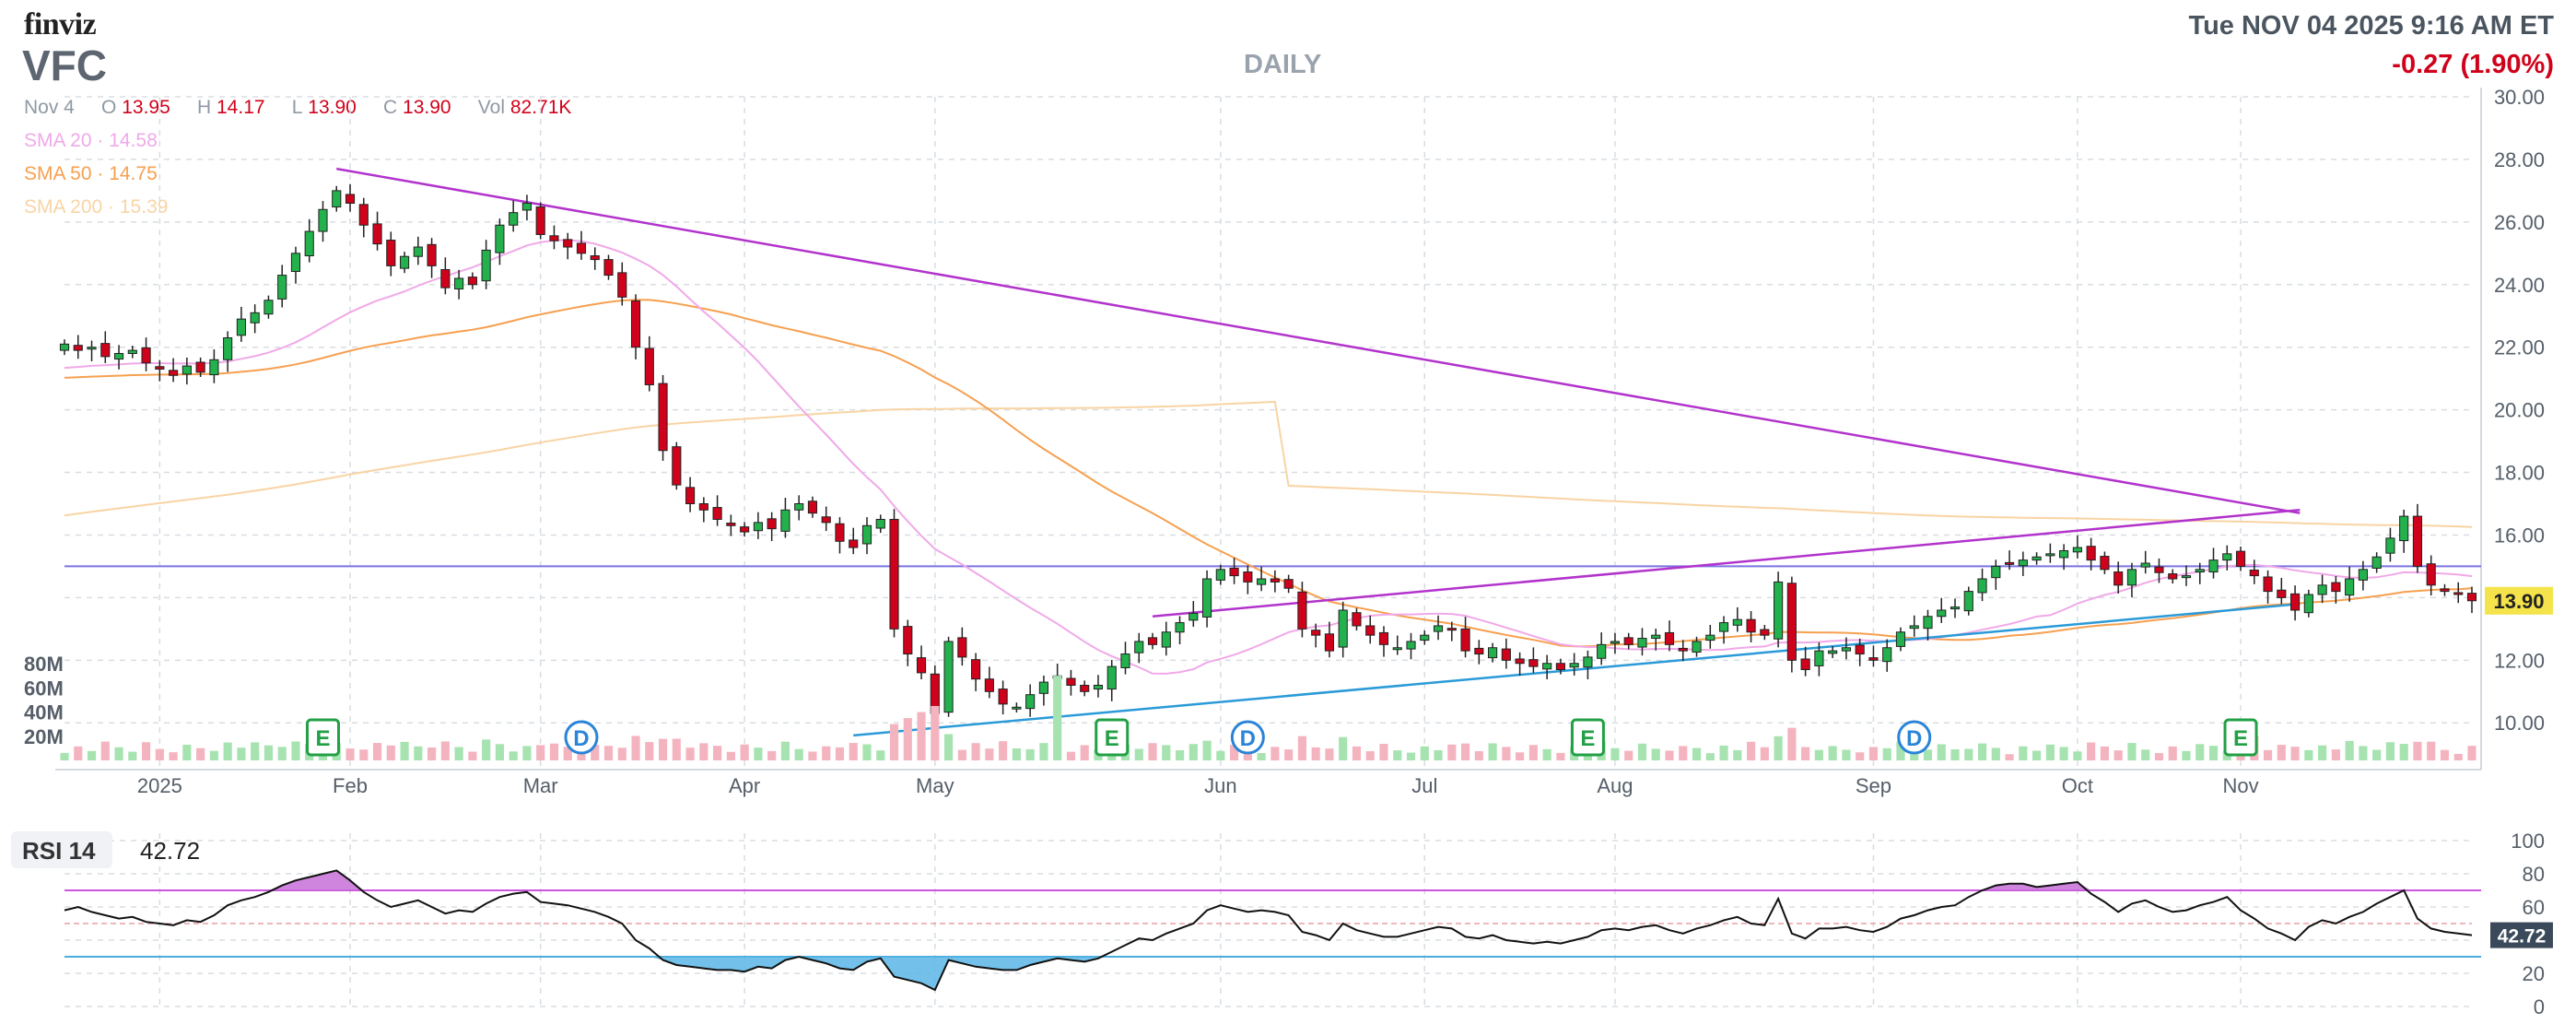 Image resolution: width=2576 pixels, height=1036 pixels. What do you see at coordinates (91, 174) in the screenshot?
I see `sma50-legend: SMA 50 · 14.75` at bounding box center [91, 174].